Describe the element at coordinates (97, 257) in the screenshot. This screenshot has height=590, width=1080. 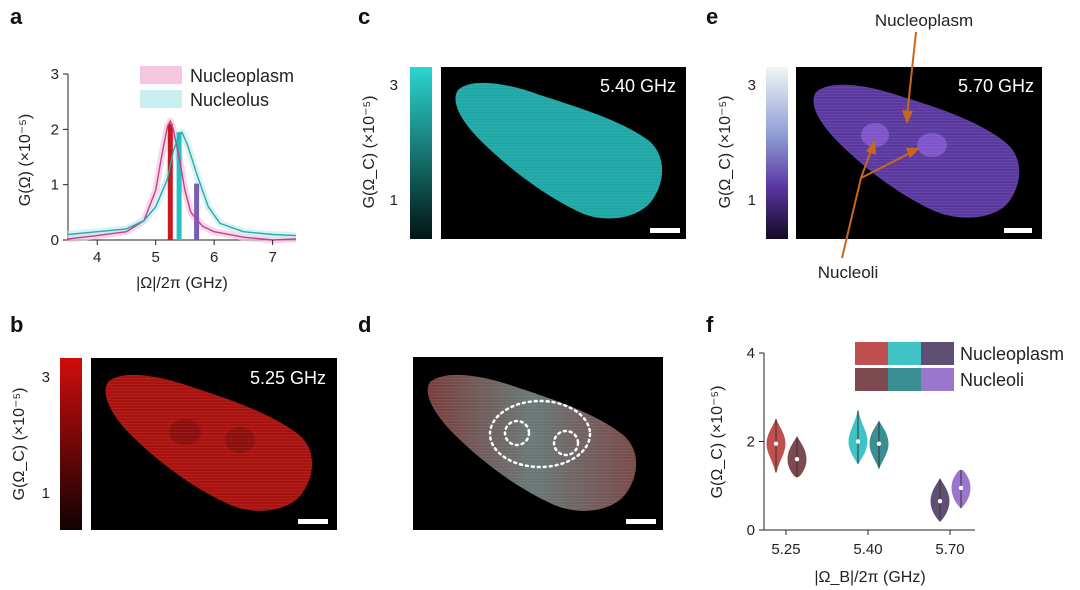
I see `x-tick-label: 4` at that location.